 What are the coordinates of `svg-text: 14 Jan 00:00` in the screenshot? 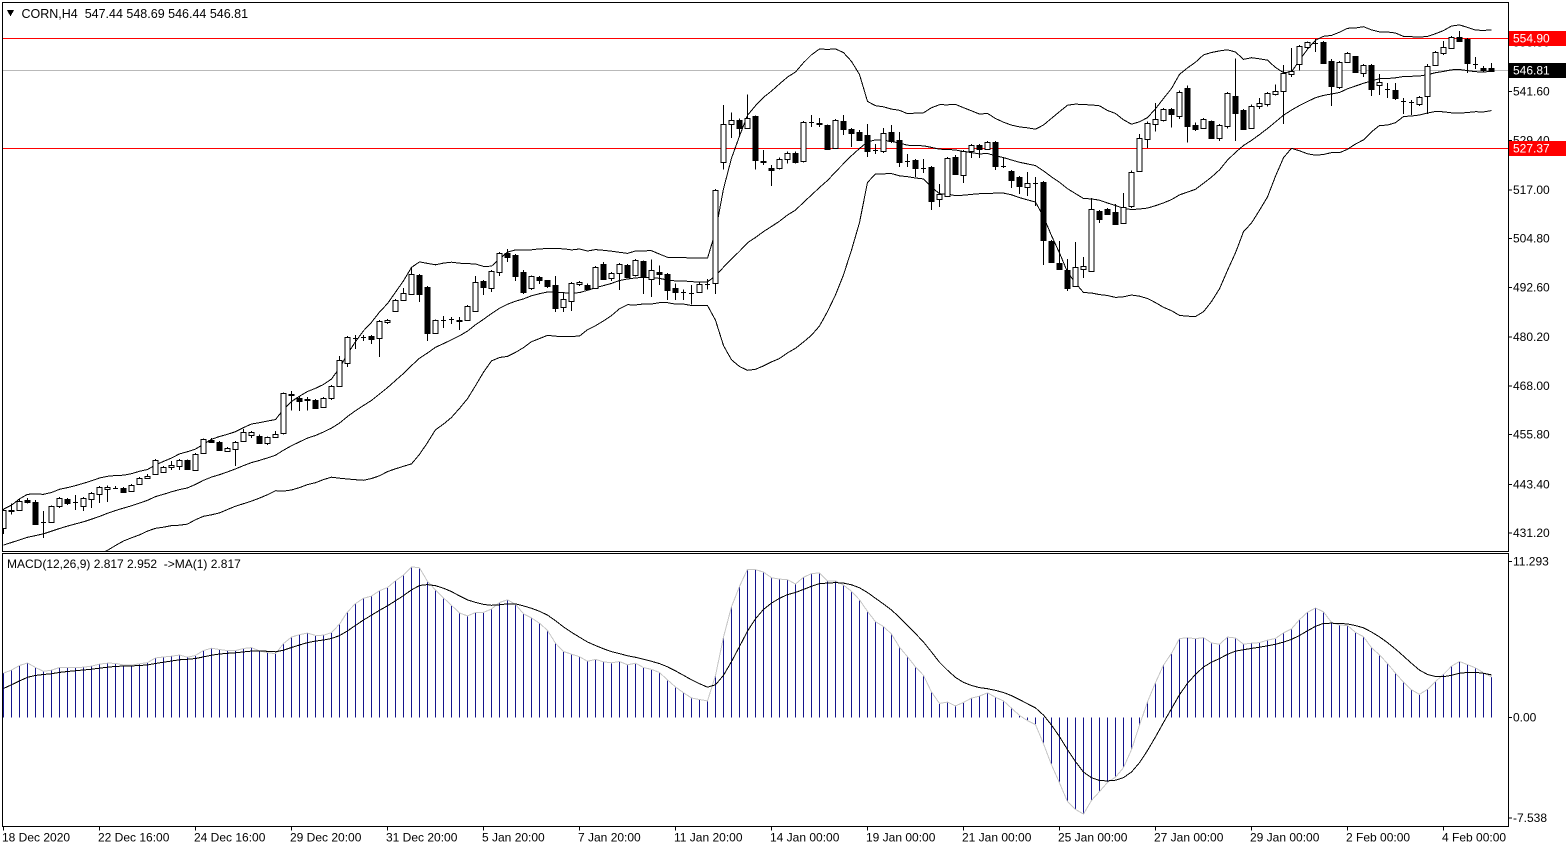 It's located at (805, 838).